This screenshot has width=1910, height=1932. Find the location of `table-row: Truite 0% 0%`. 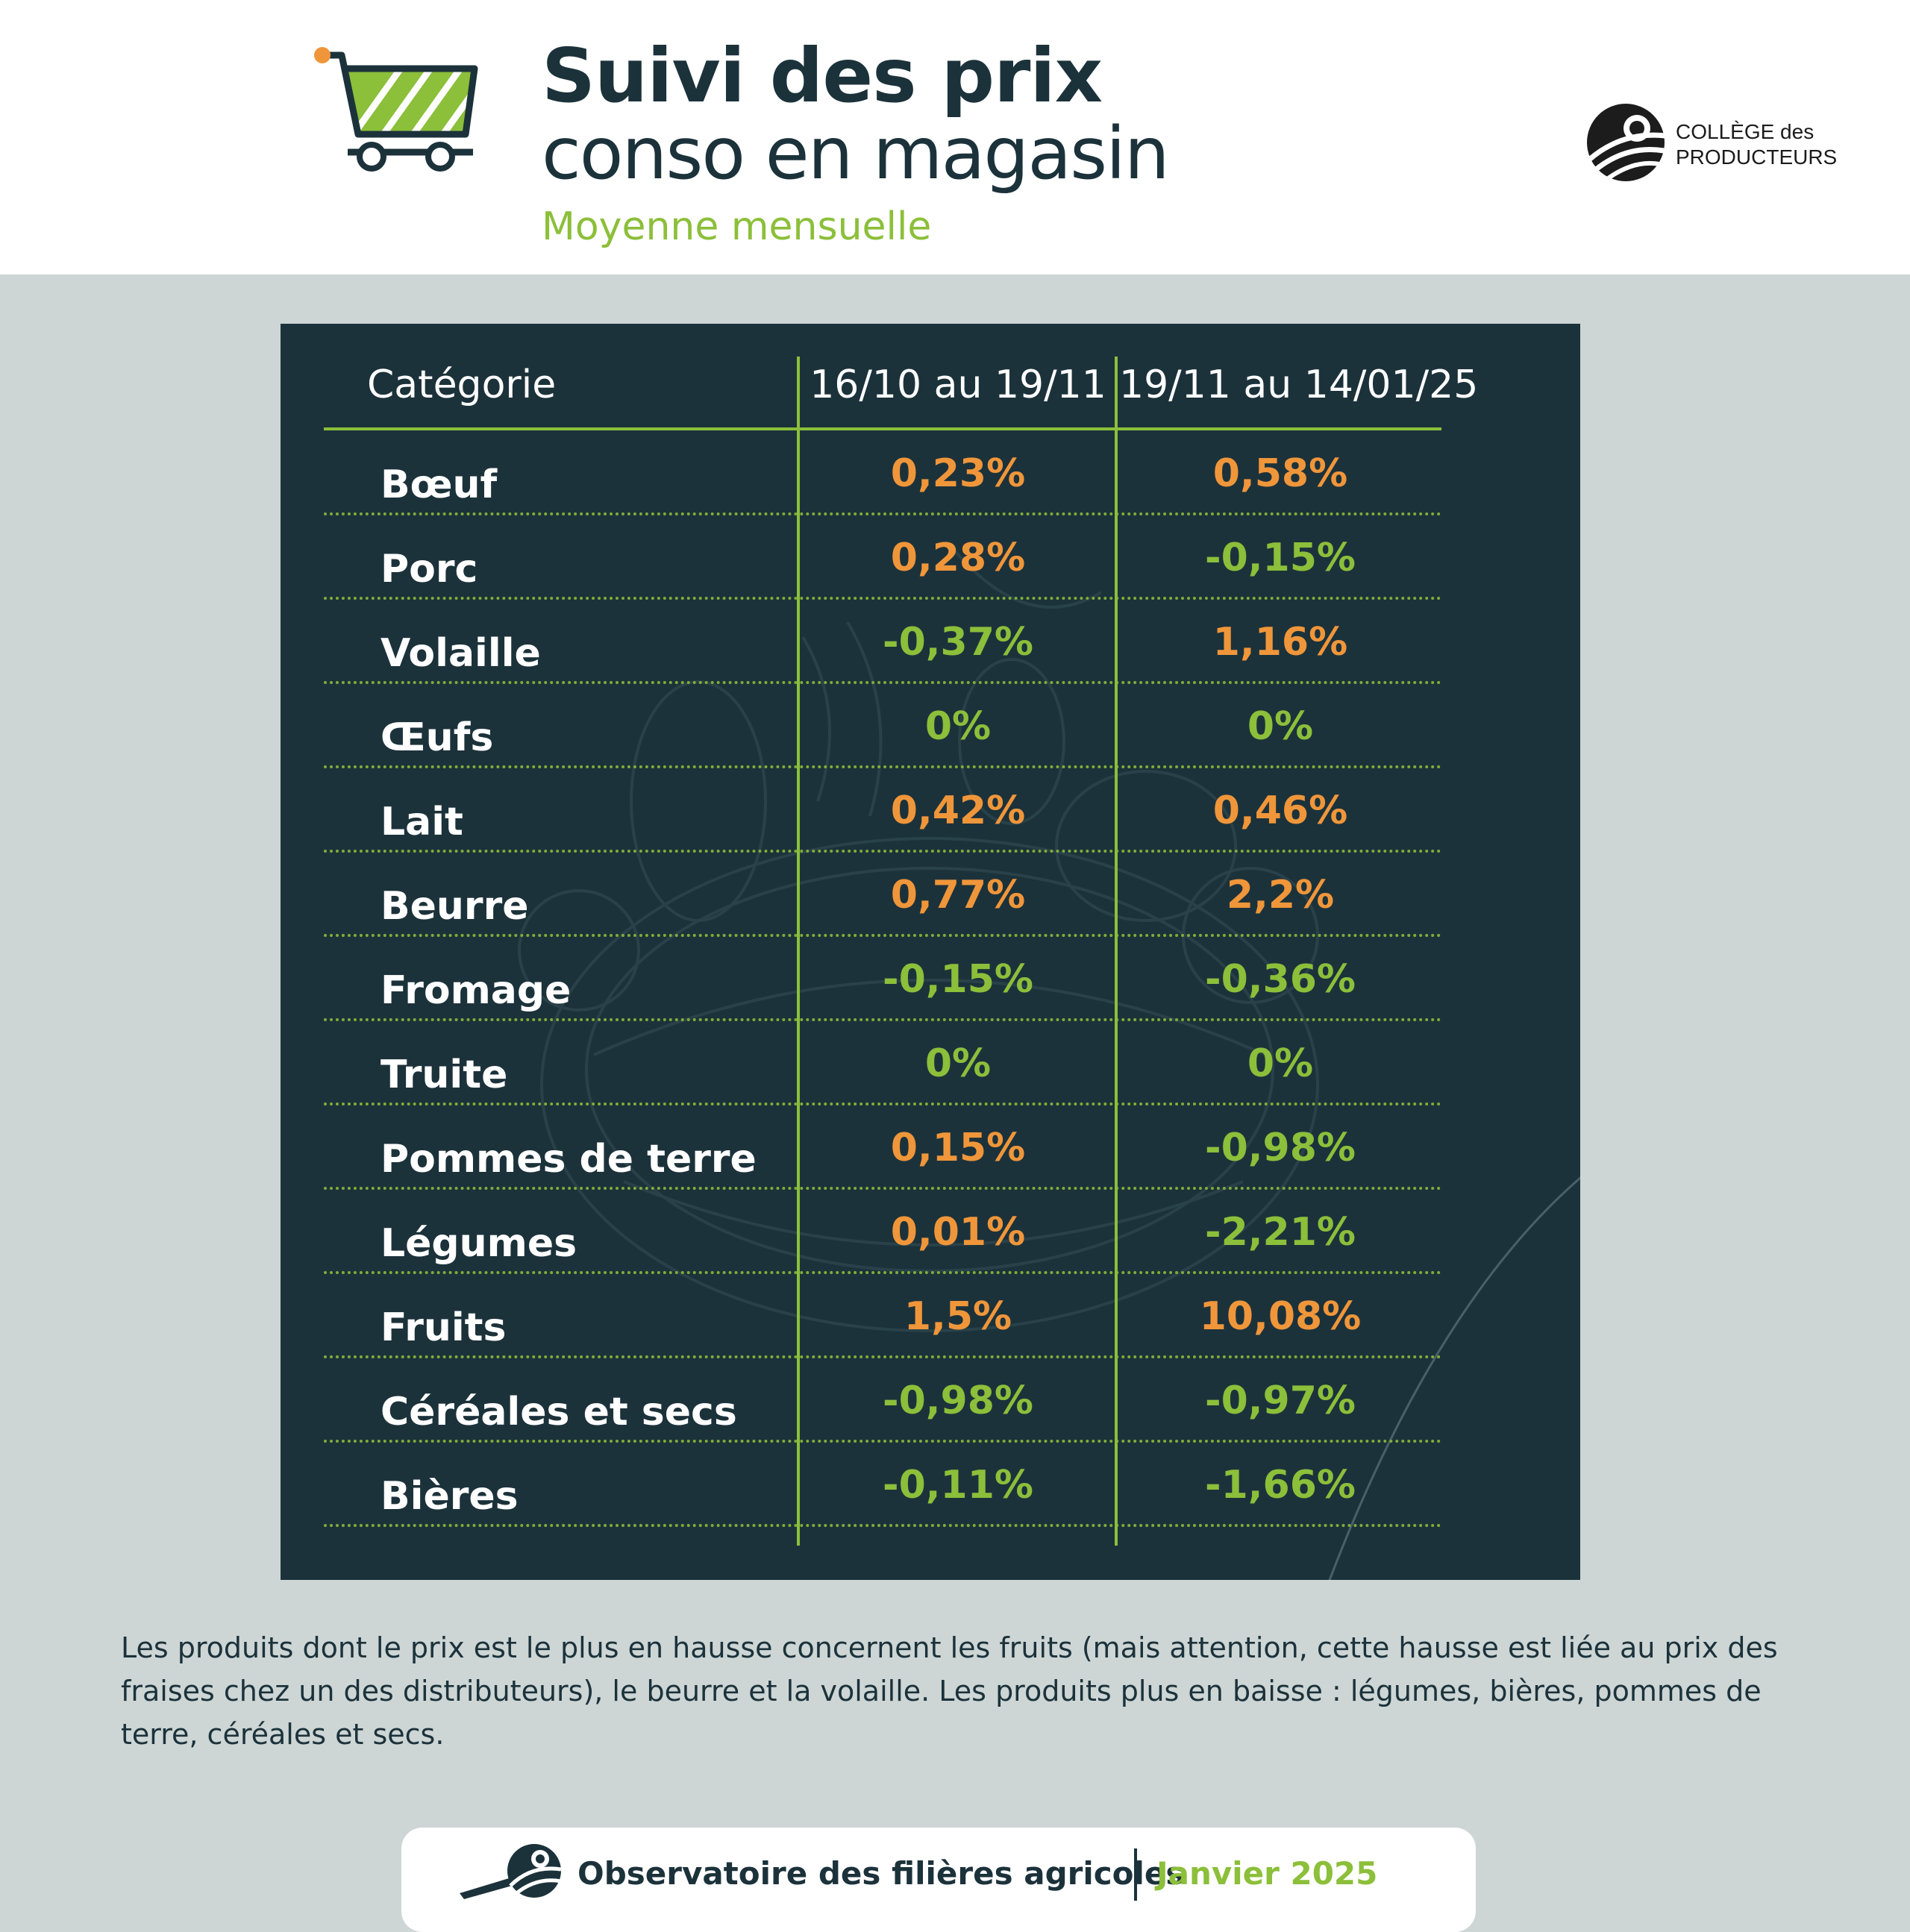

table-row: Truite 0% 0% is located at coordinates (883, 1063).